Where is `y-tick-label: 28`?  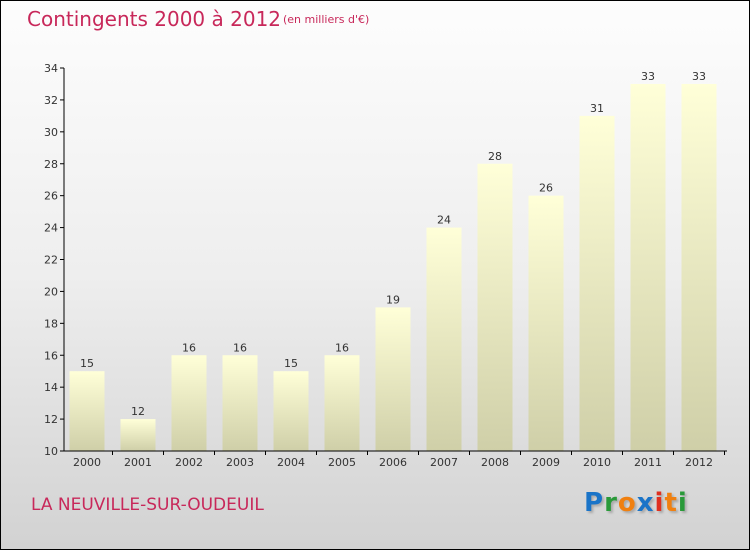 y-tick-label: 28 is located at coordinates (51, 164).